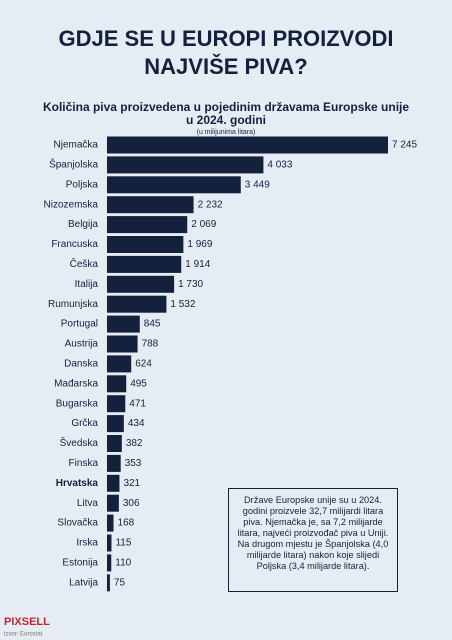 The width and height of the screenshot is (452, 640). What do you see at coordinates (77, 523) in the screenshot?
I see `category-label: Slovačka` at bounding box center [77, 523].